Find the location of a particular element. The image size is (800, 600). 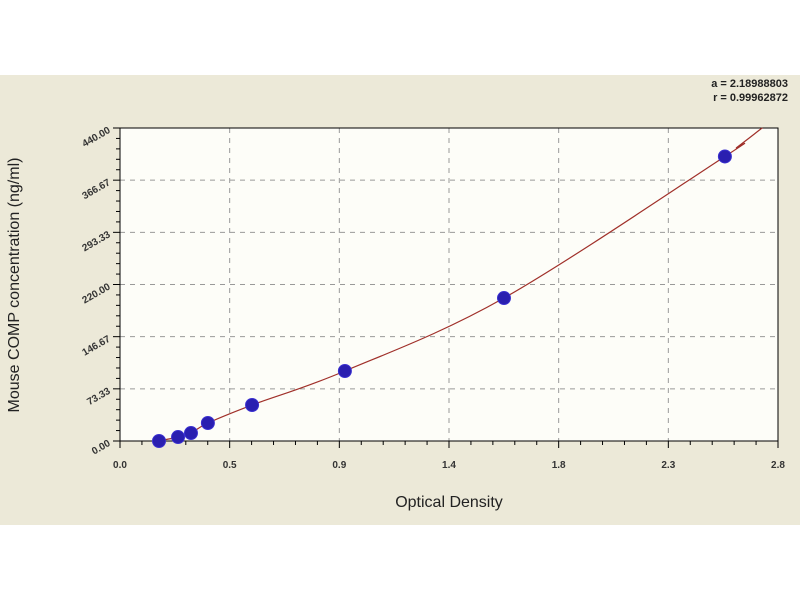

y-tick-label: 440.00 is located at coordinates (97, 137).